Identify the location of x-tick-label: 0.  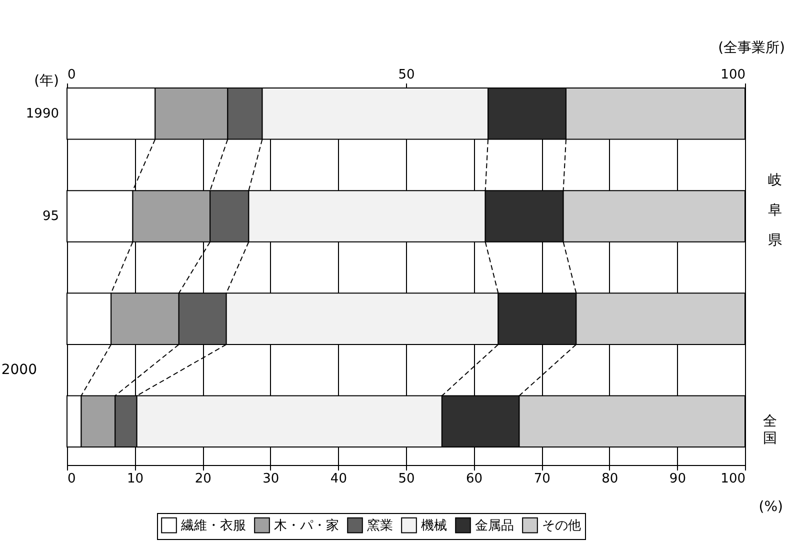
(72, 479).